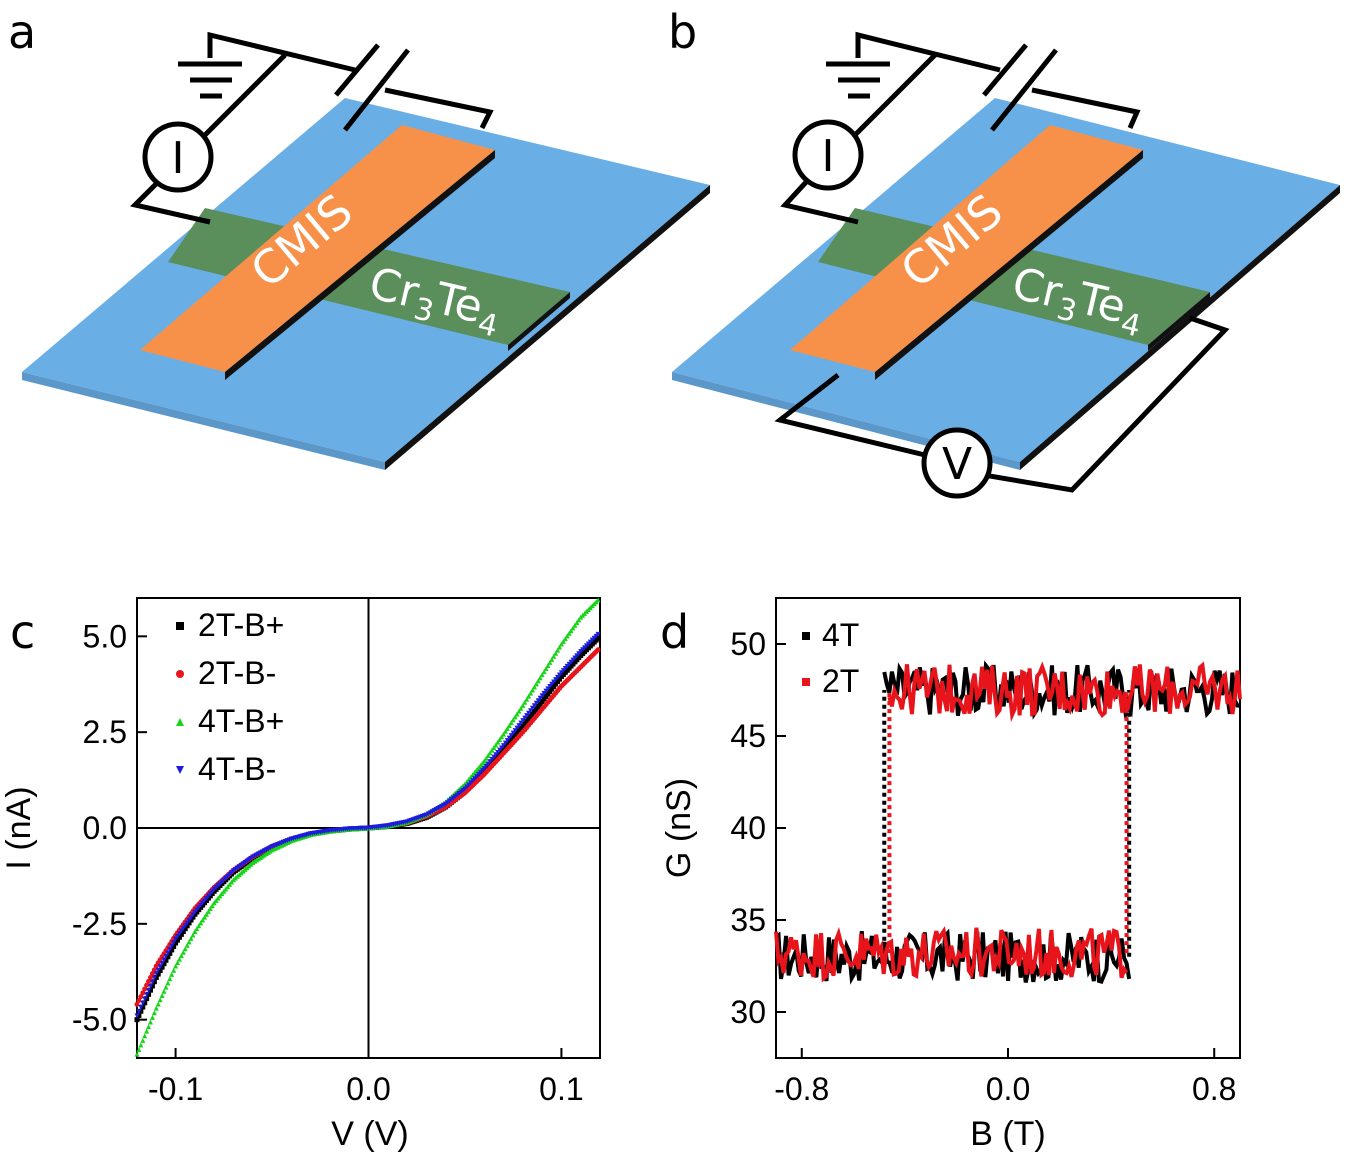 This screenshot has height=1158, width=1348. What do you see at coordinates (22, 632) in the screenshot?
I see `panel-letter-c: c` at bounding box center [22, 632].